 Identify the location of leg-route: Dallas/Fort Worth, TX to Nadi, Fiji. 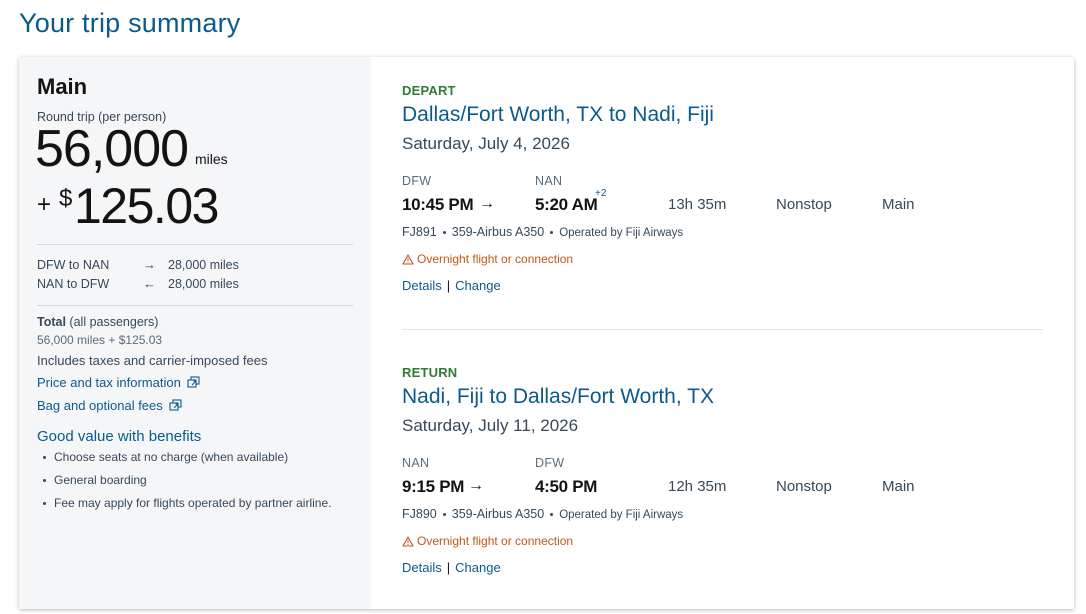
(558, 114).